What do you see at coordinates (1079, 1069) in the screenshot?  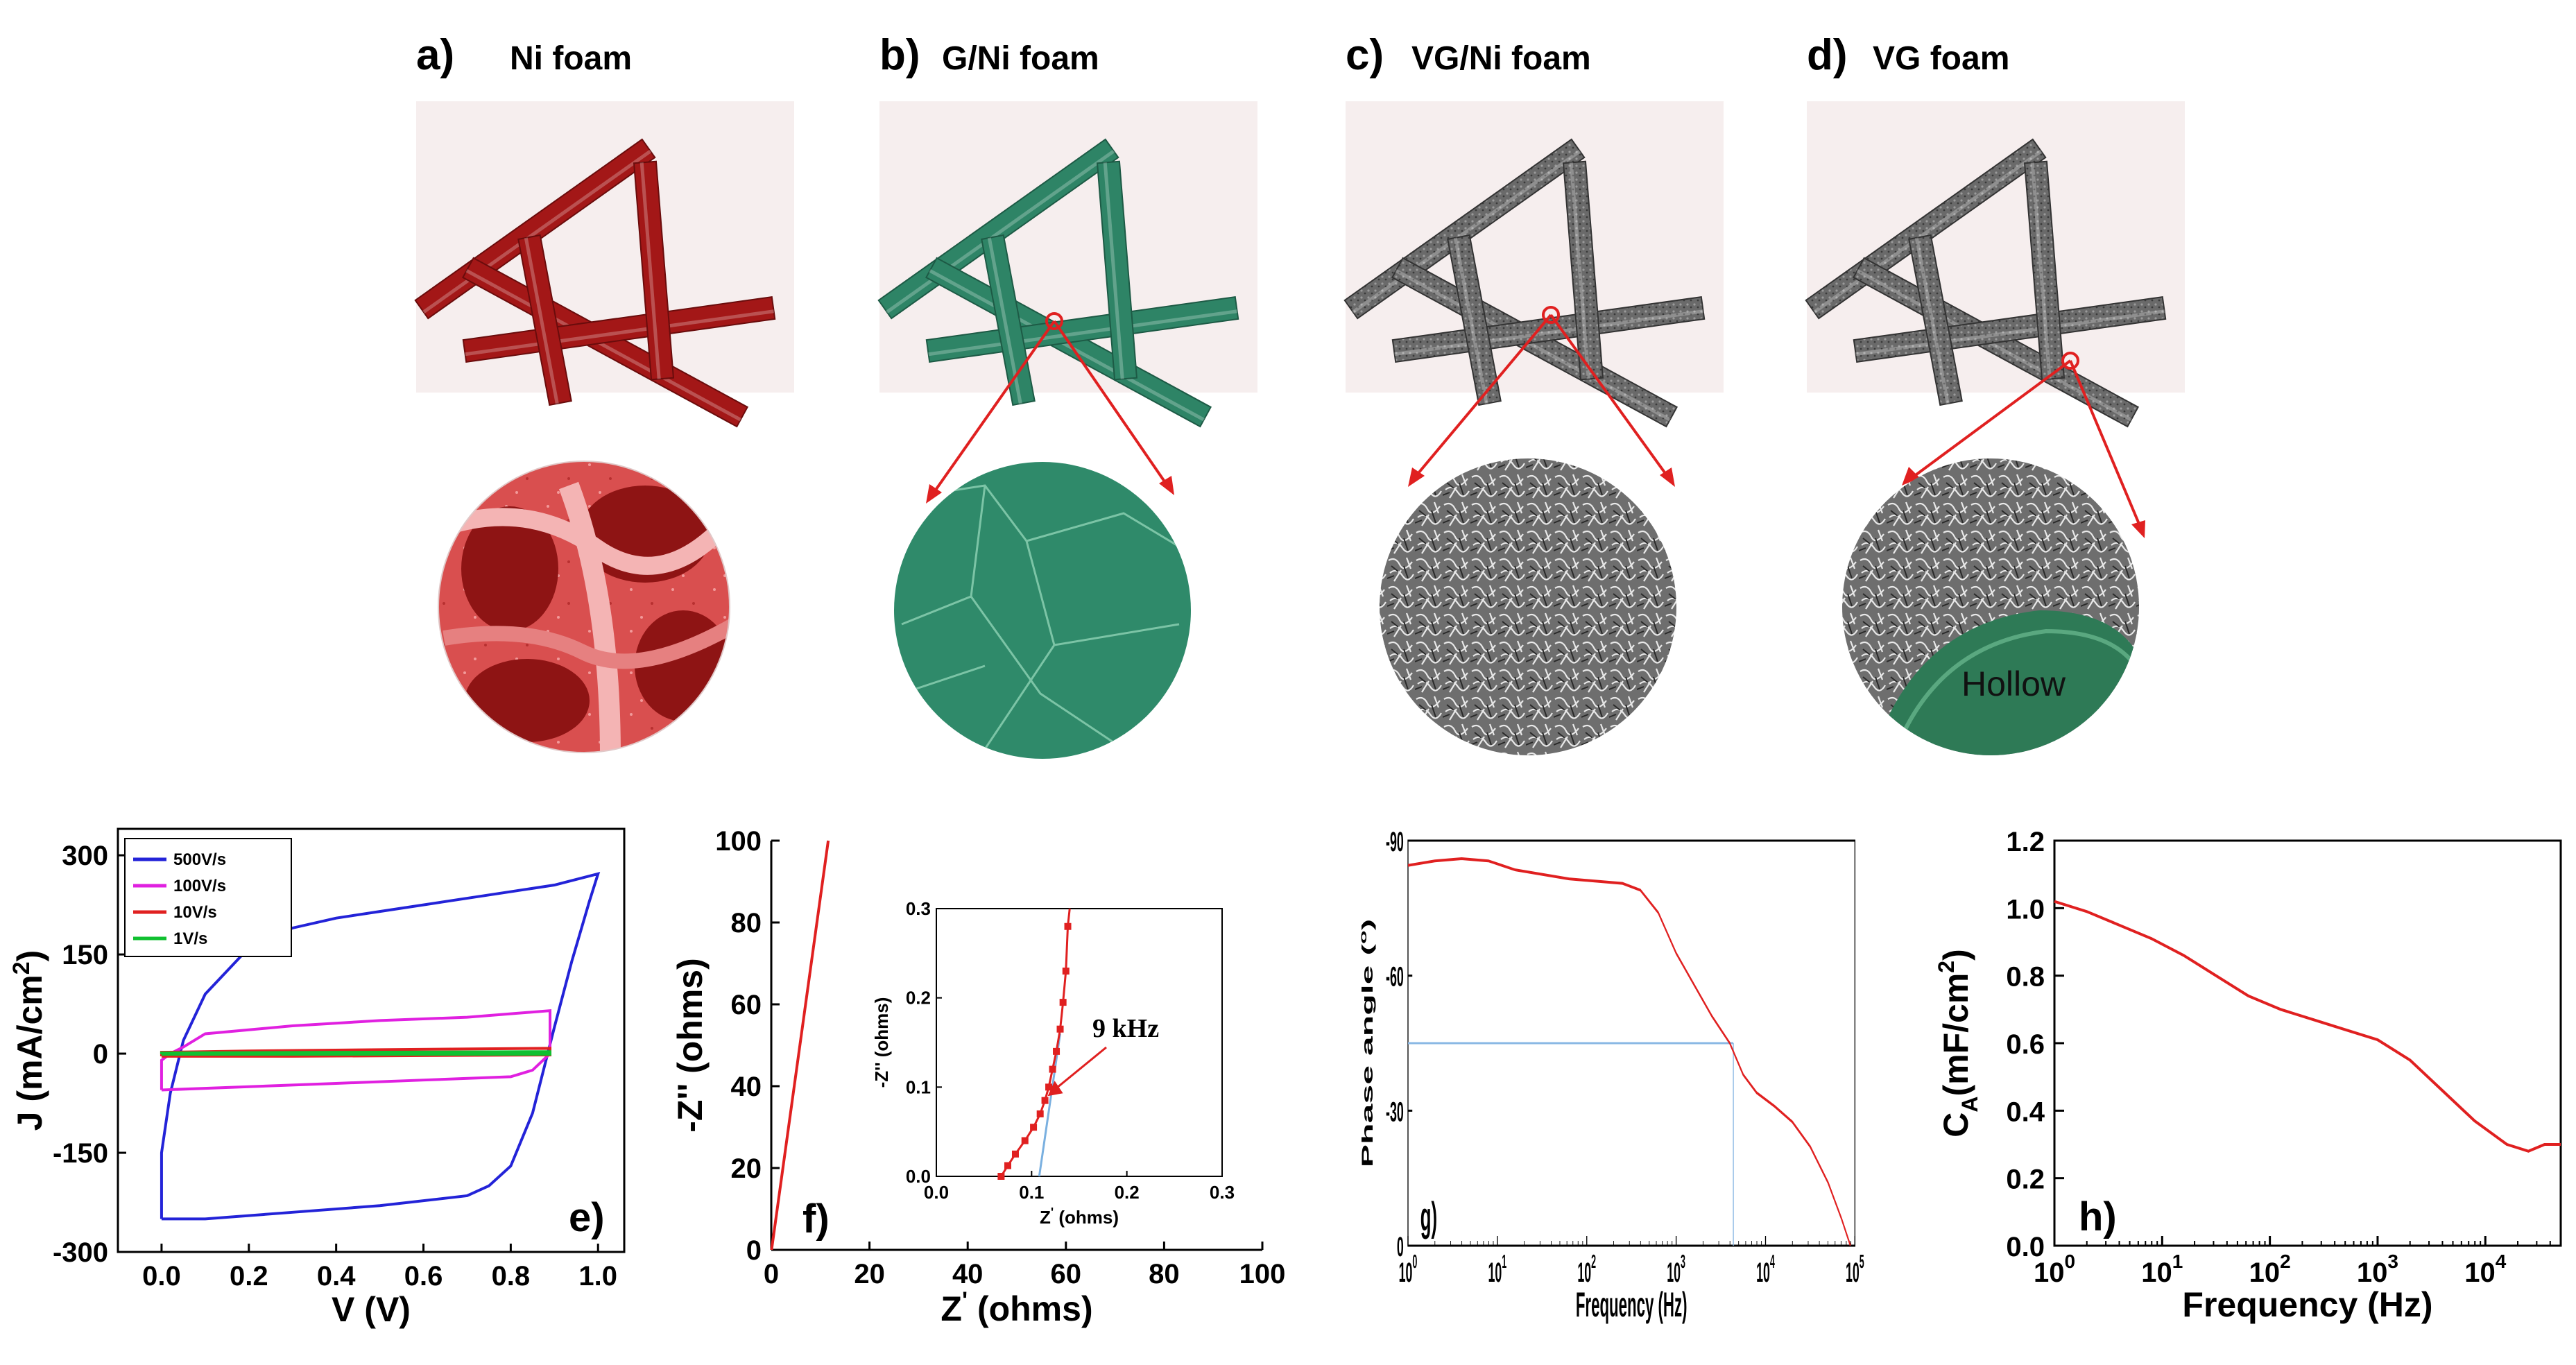 I see `inset-annotation-arrow` at bounding box center [1079, 1069].